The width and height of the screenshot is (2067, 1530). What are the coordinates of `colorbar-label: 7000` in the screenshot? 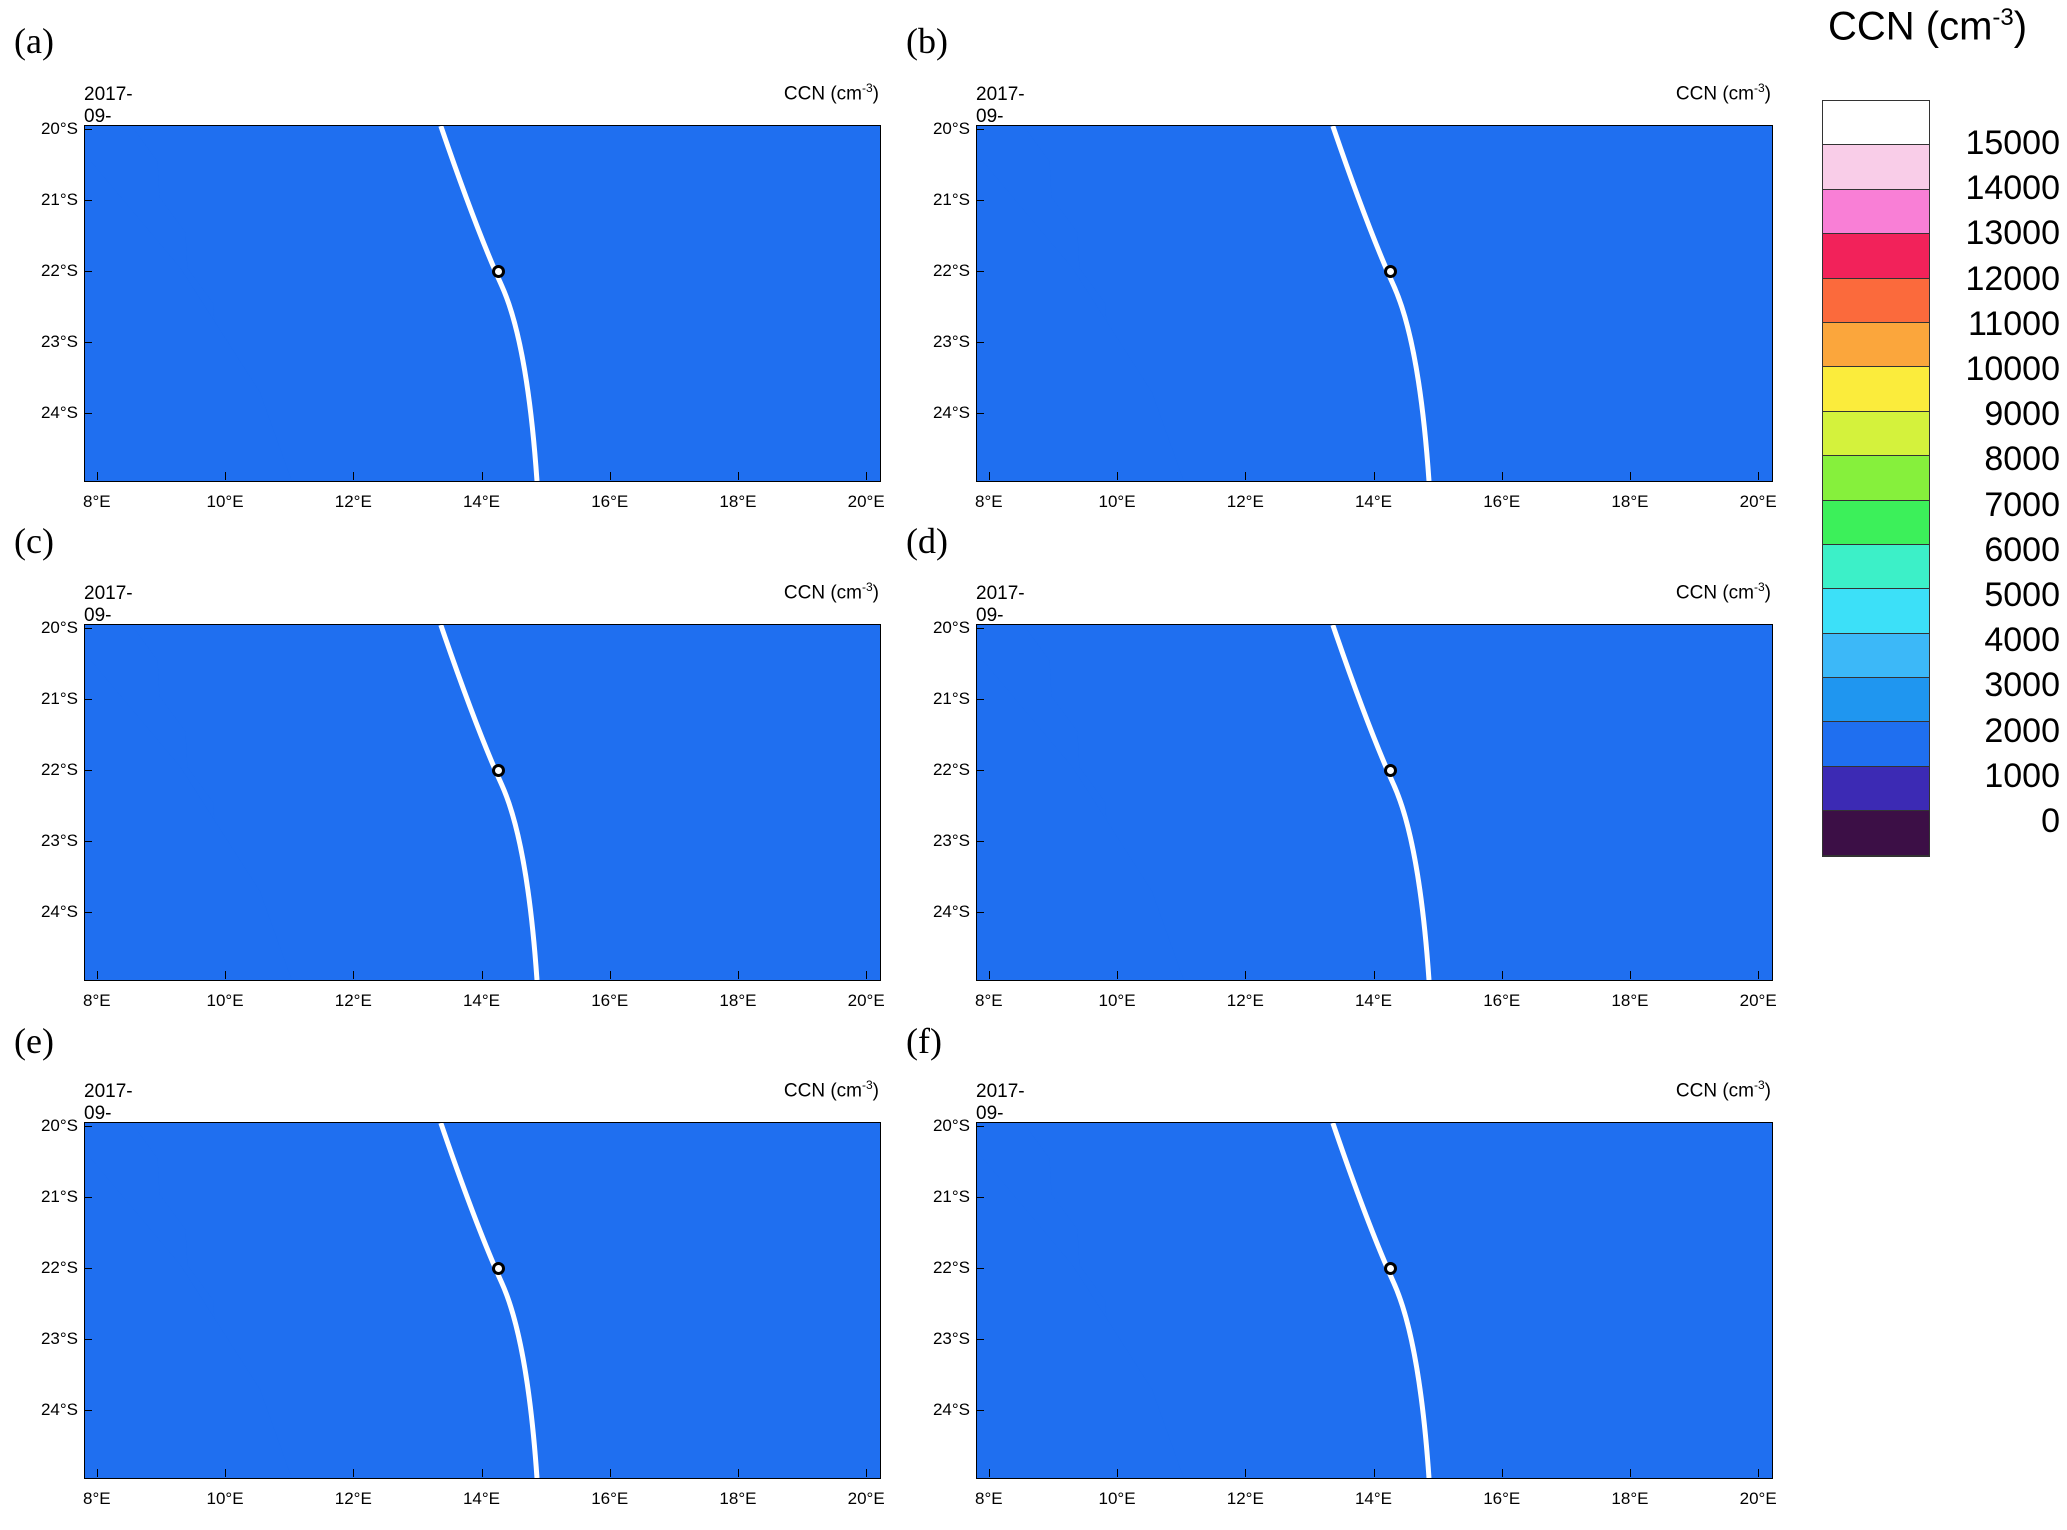 It's located at (2022, 504).